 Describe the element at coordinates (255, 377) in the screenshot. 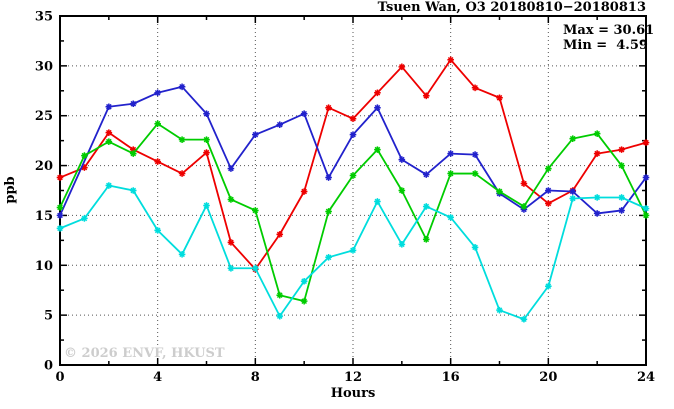

I see `x-tick-label: 8` at that location.